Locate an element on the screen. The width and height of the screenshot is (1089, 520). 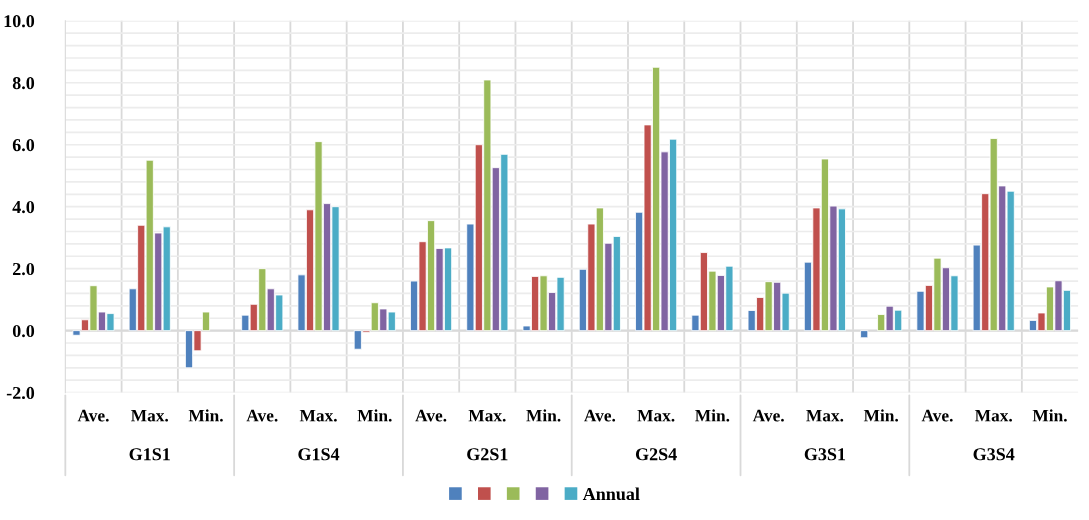
y-tick-label: 2.0 is located at coordinates (23, 269).